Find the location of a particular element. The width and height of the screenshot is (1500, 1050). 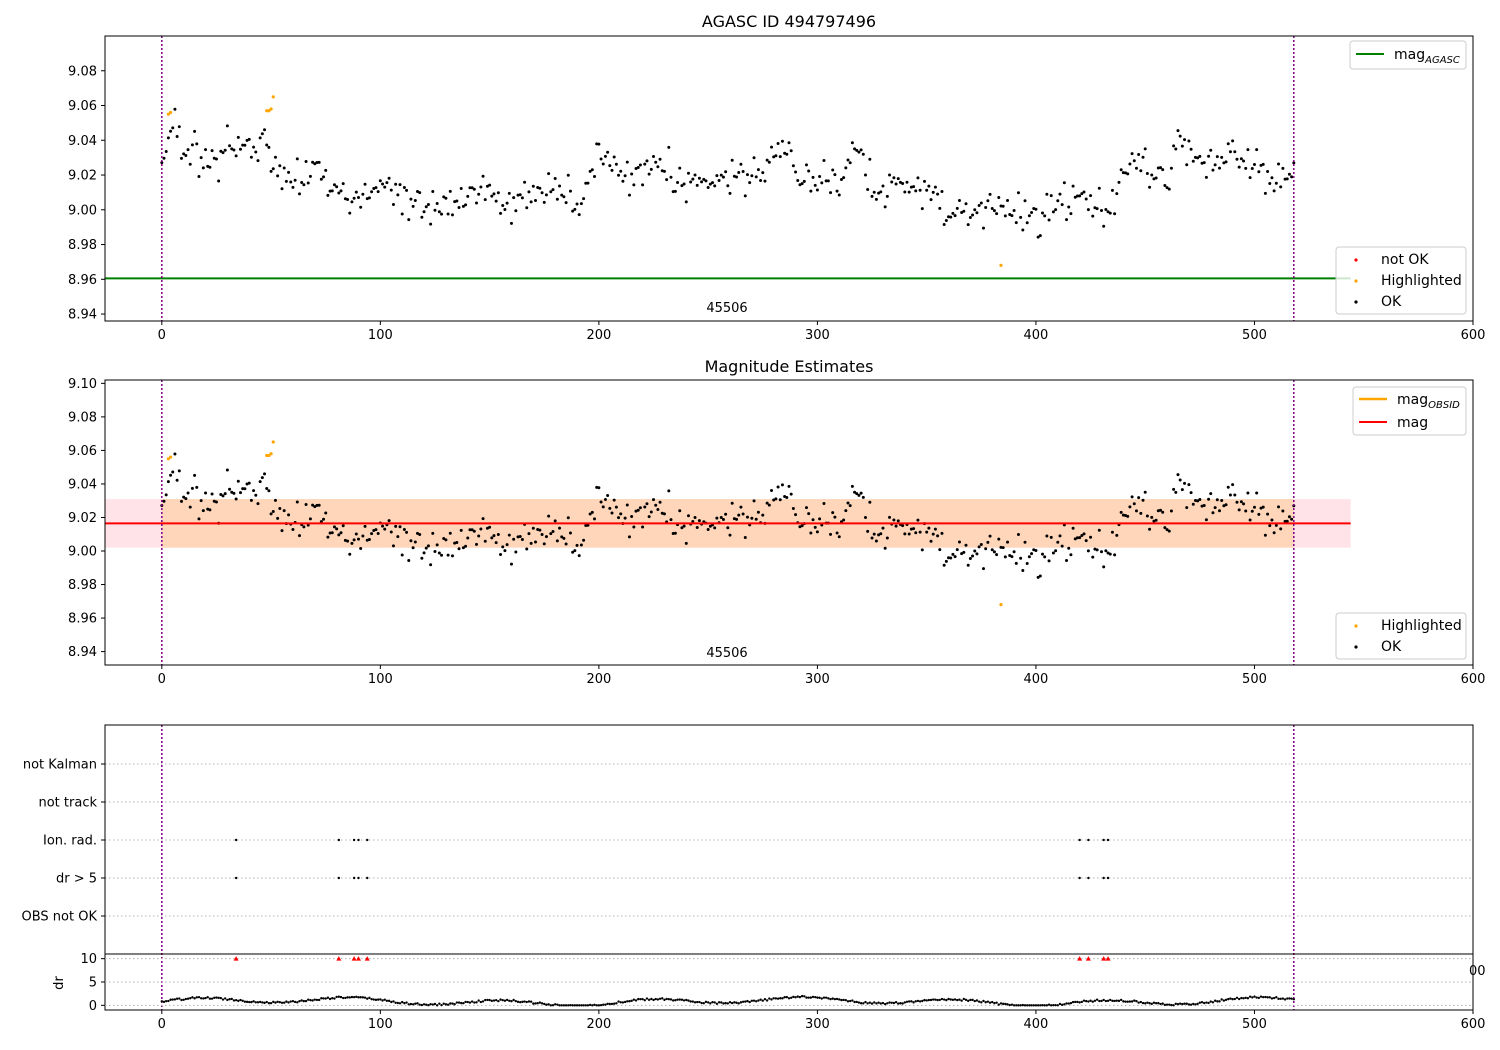

x-tick-label: 300 is located at coordinates (817, 1024).